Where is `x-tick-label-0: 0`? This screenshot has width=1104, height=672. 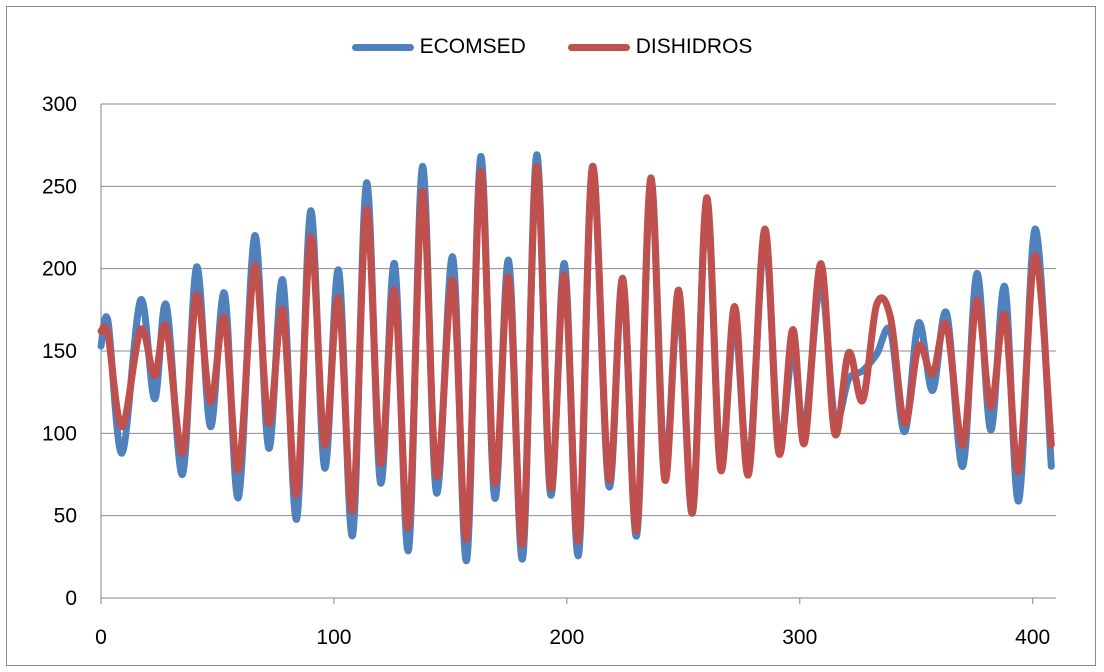 x-tick-label-0: 0 is located at coordinates (101, 637).